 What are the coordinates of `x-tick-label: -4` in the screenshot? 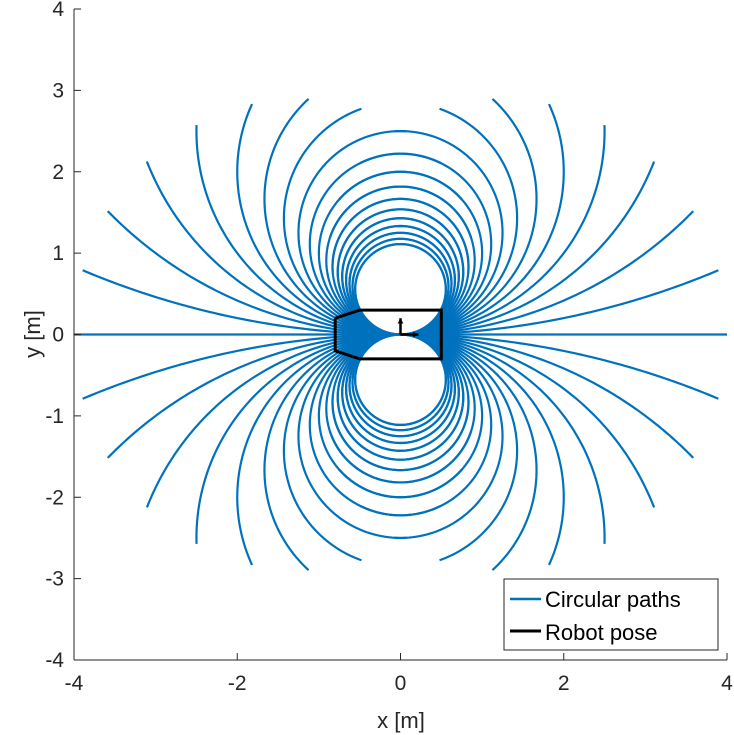 It's located at (74, 683).